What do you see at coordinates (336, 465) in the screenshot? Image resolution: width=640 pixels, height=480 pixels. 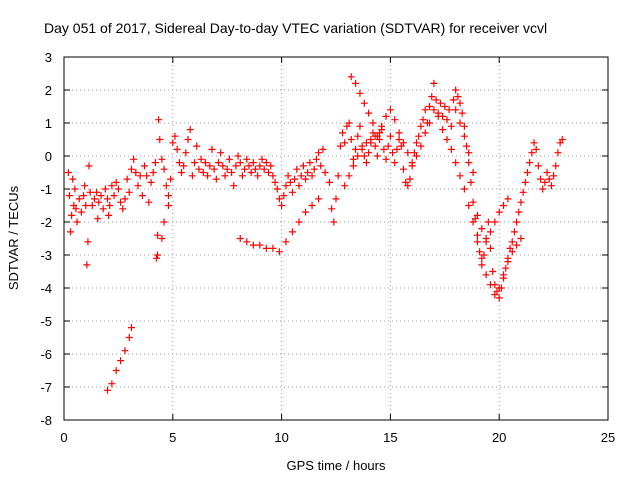 I see `x-axis-label: GPS time / hours` at bounding box center [336, 465].